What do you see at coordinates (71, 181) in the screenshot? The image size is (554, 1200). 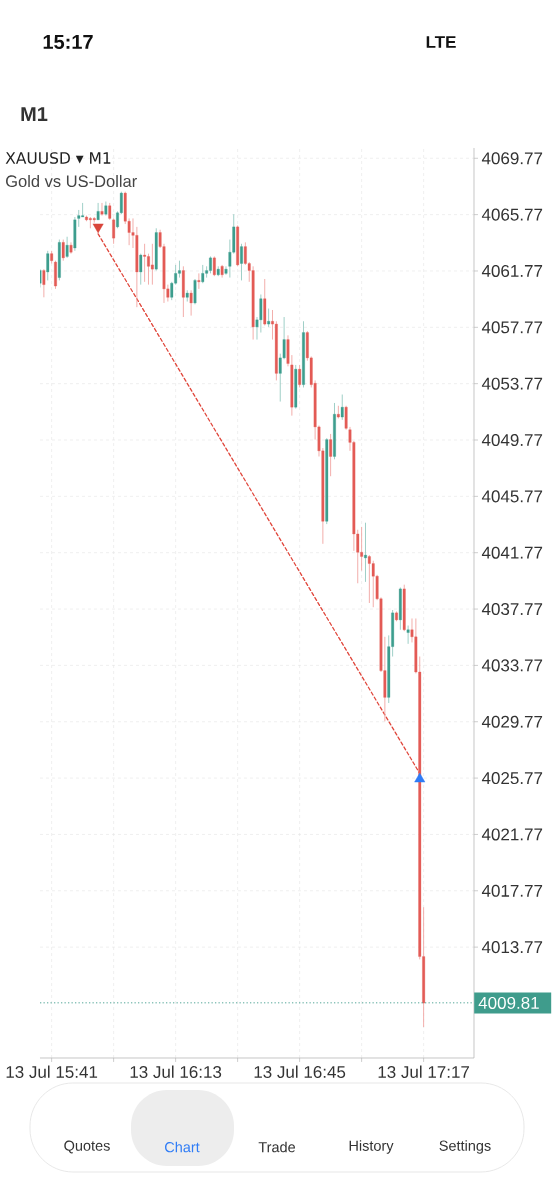 I see `text: Gold vs US-Dollar` at bounding box center [71, 181].